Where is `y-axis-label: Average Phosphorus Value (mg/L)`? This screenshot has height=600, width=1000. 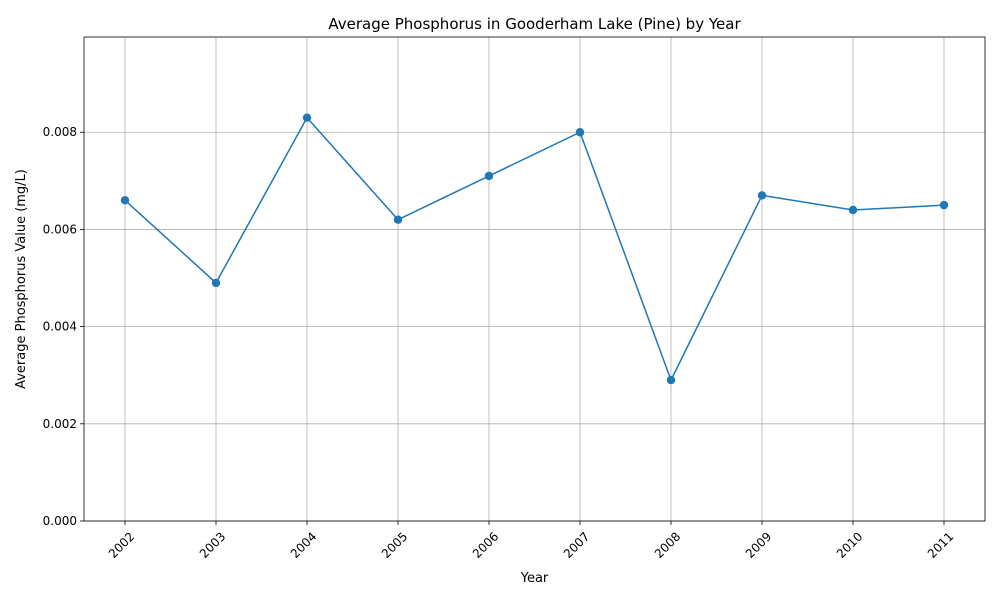
y-axis-label: Average Phosphorus Value (mg/L) is located at coordinates (21, 279).